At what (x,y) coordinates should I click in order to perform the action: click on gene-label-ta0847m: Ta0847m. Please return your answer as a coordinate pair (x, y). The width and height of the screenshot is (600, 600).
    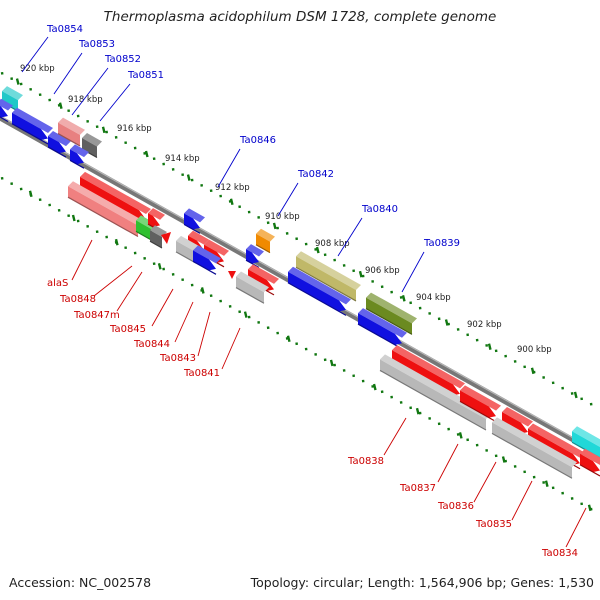
    Looking at the image, I should click on (96, 315).